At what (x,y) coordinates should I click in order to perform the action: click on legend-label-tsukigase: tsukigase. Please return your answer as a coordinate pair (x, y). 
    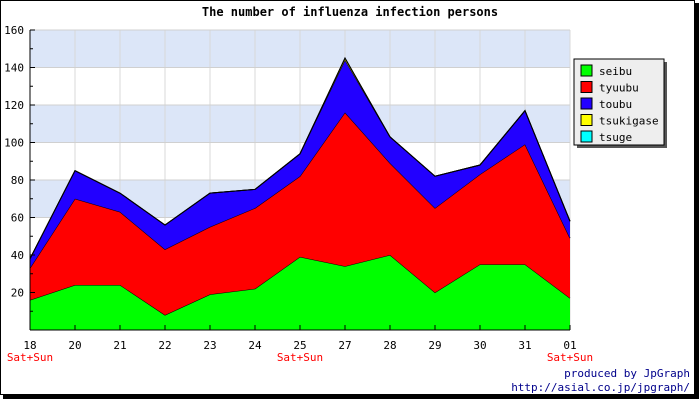
    Looking at the image, I should click on (629, 121).